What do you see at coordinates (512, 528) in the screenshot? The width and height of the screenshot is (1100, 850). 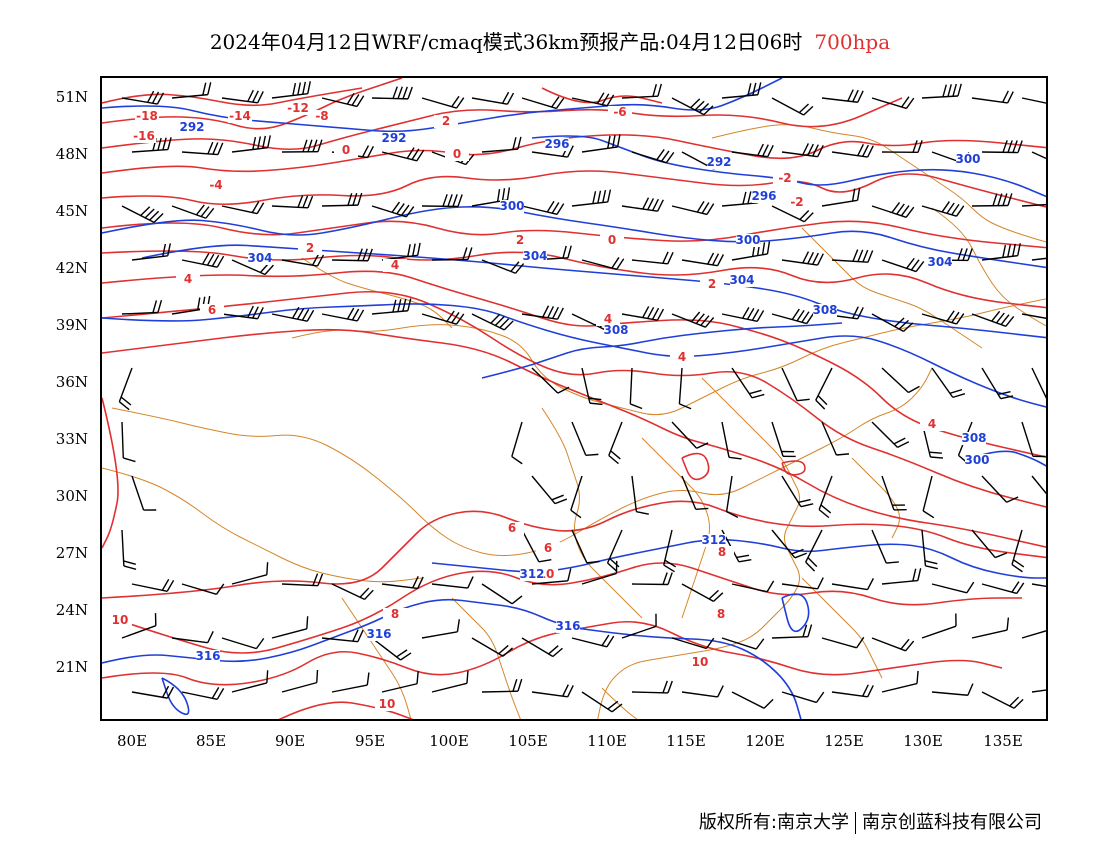 I see `contour-label: 6` at bounding box center [512, 528].